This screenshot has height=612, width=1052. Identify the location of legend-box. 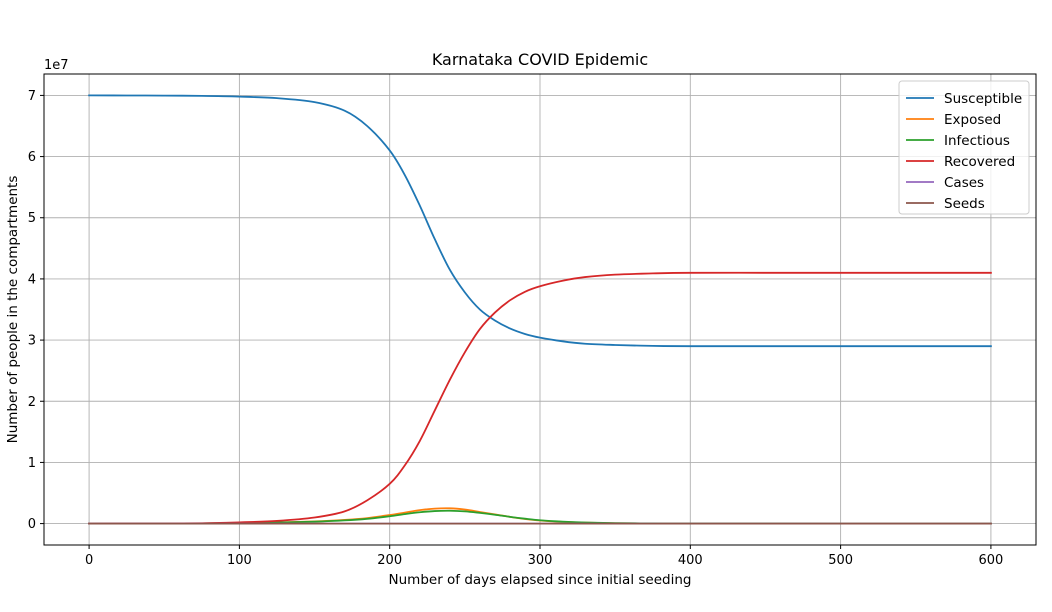
(964, 147).